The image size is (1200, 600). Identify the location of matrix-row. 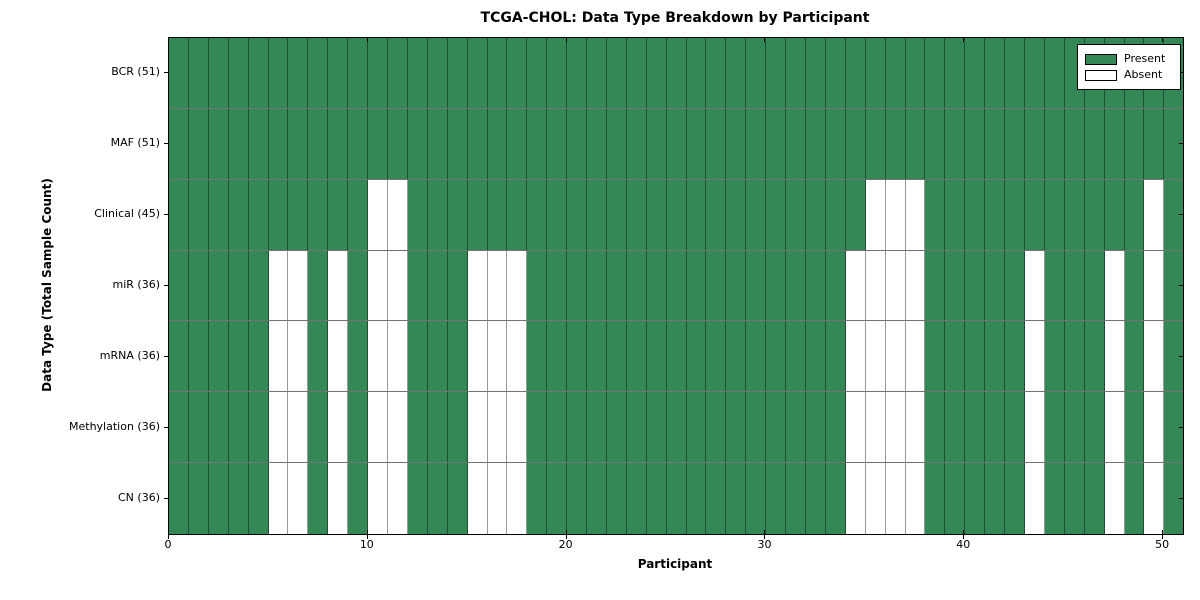
(676, 215).